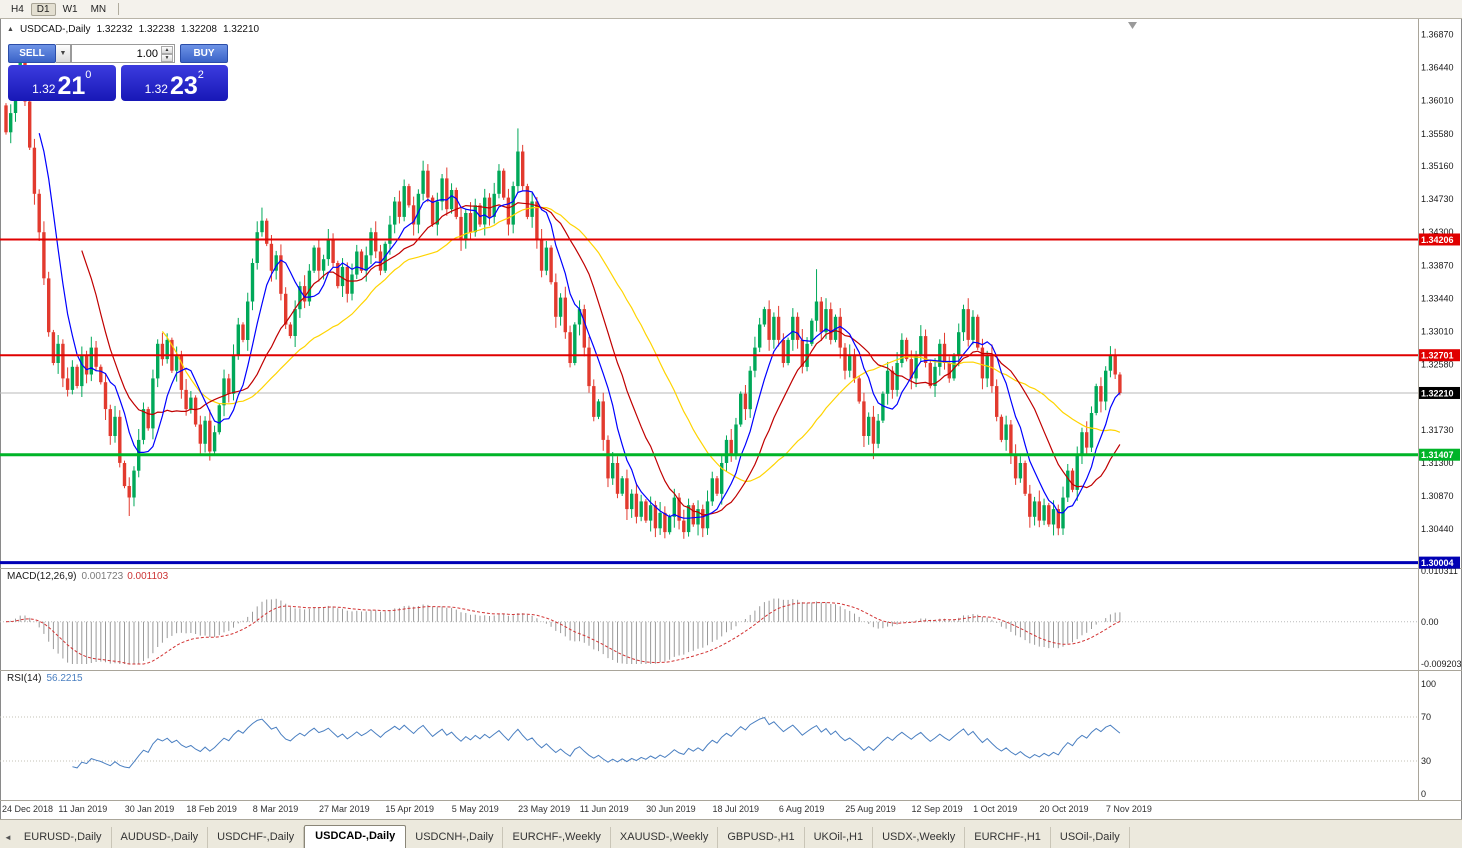  Describe the element at coordinates (870, 809) in the screenshot. I see `date-tick-label: 25 Aug 2019` at that location.